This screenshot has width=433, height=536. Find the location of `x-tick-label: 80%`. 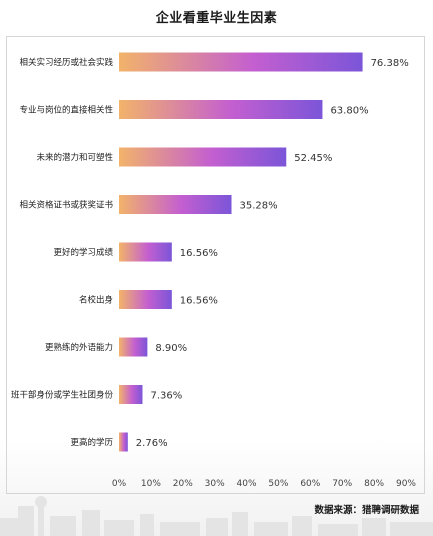

x-tick-label: 80% is located at coordinates (374, 484).